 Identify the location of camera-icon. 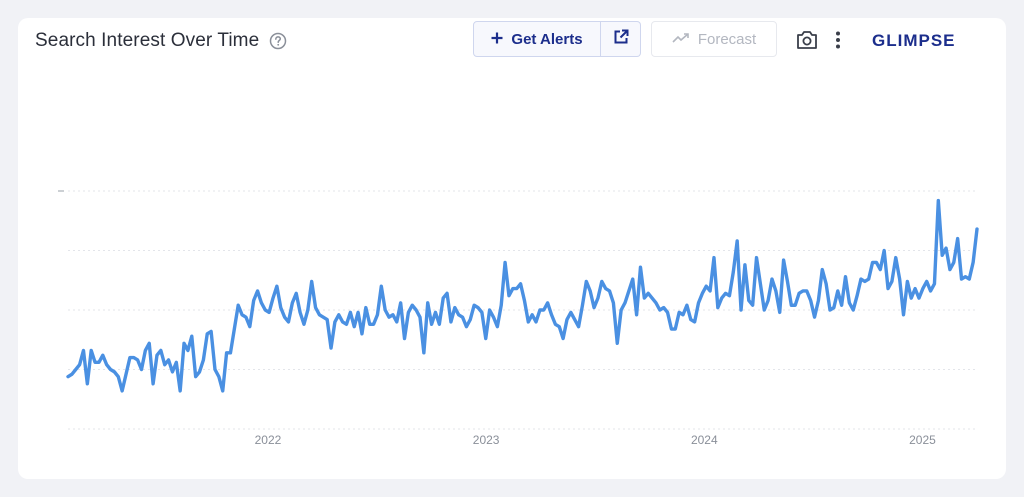
(807, 40).